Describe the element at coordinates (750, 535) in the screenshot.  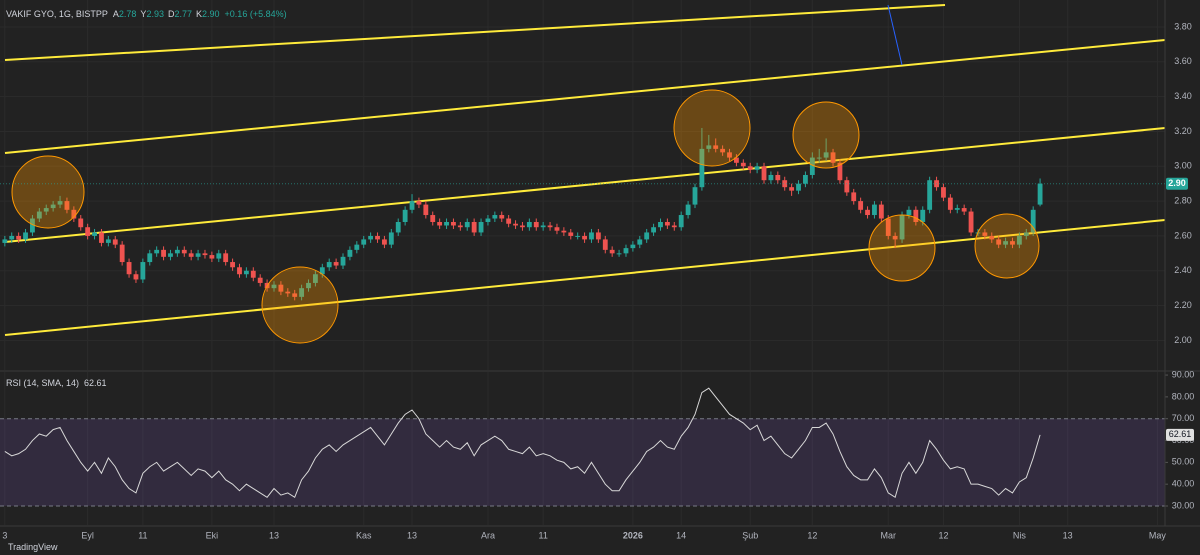
I see `x-tick-label: Şub` at that location.